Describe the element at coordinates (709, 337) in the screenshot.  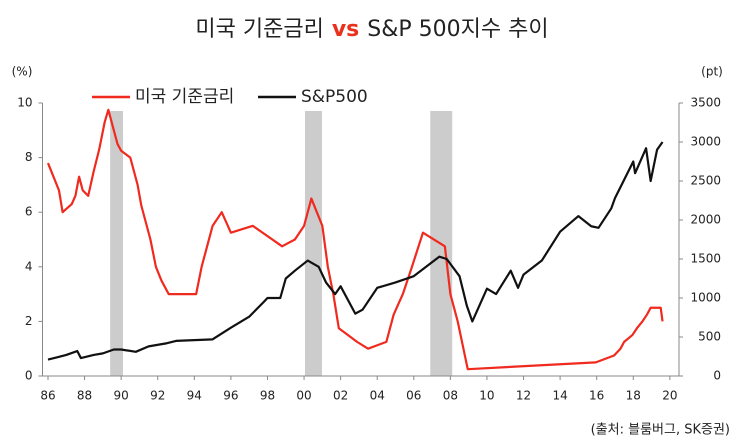
I see `y2-tick-label: 500` at that location.